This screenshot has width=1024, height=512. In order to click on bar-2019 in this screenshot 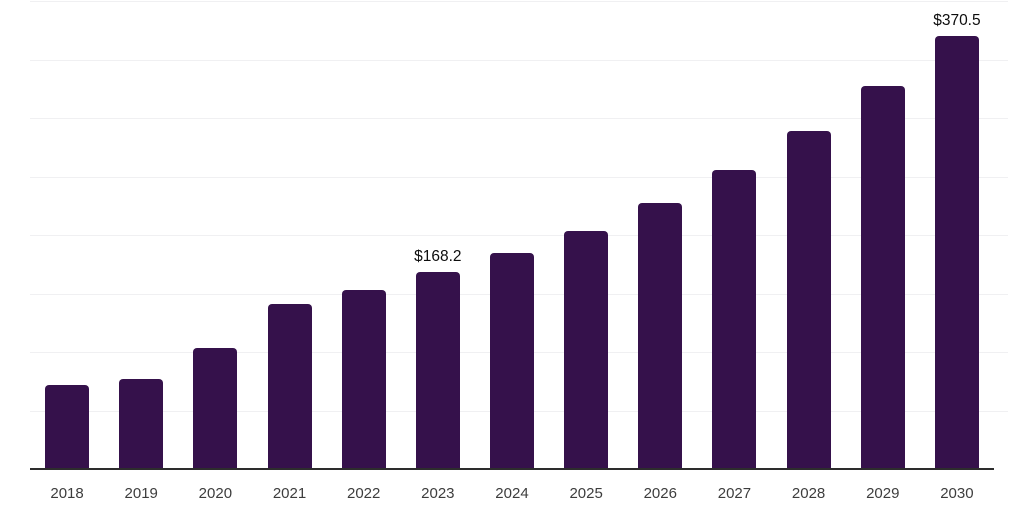, I will do `click(141, 423)`.